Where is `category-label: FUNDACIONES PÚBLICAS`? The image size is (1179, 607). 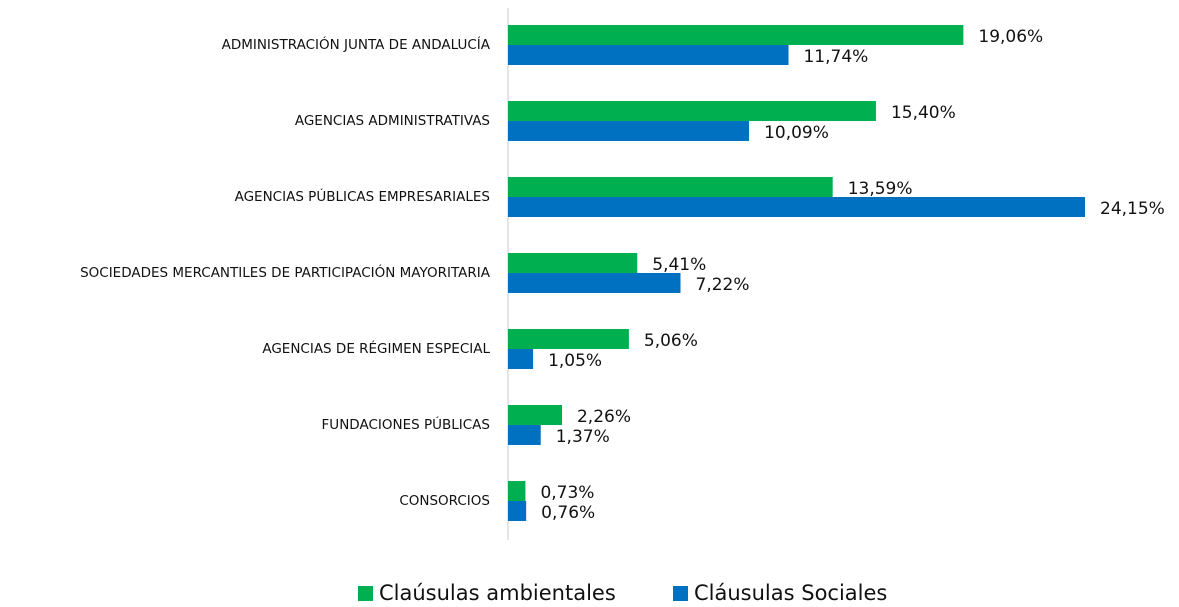 category-label: FUNDACIONES PÚBLICAS is located at coordinates (406, 424).